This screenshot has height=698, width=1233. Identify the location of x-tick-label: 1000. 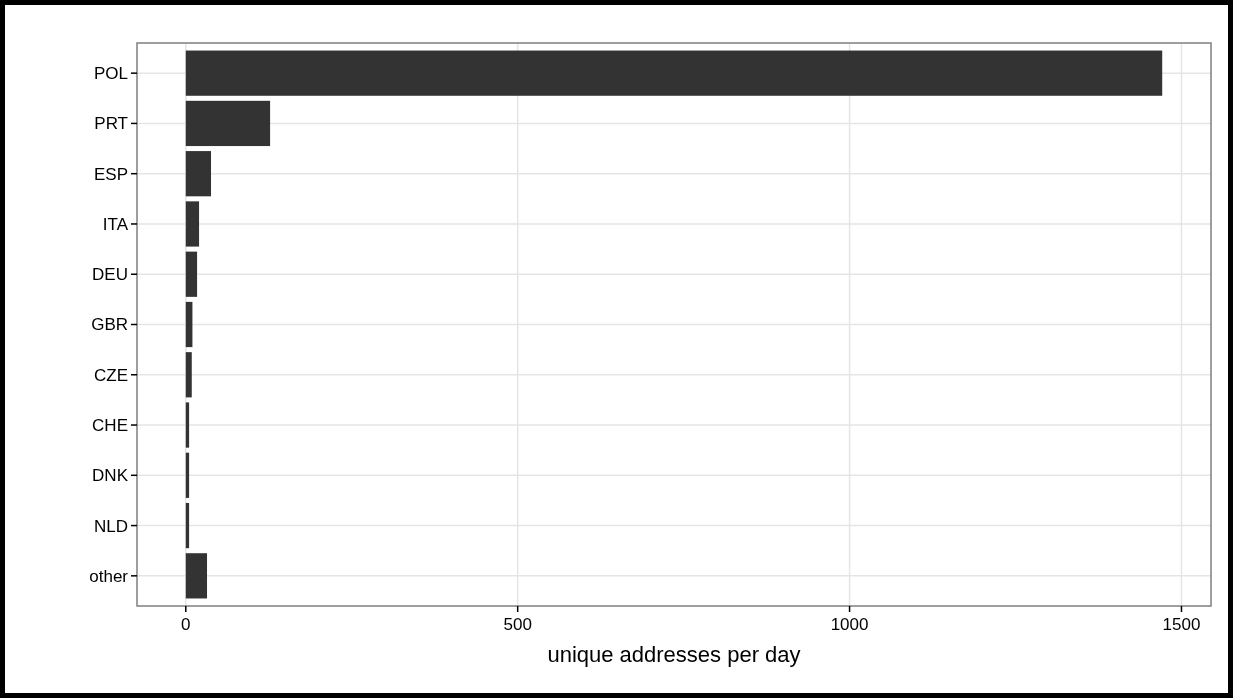
(849, 624).